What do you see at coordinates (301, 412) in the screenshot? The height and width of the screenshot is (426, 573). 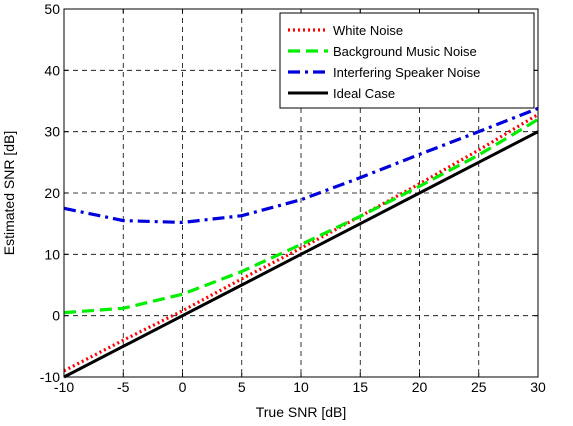 I see `x-axis-label: True SNR [dB]` at bounding box center [301, 412].